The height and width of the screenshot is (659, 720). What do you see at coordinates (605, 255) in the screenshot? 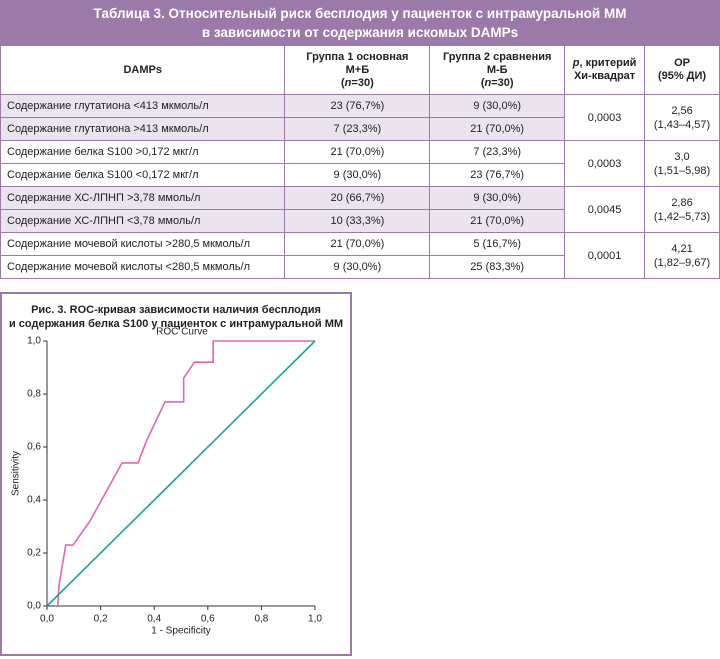
I see `p-cell: 0,0001` at bounding box center [605, 255].